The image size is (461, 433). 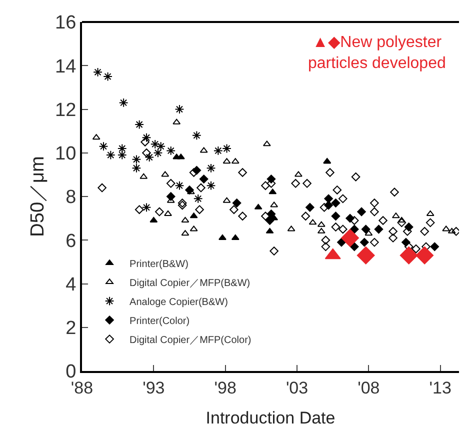 What do you see at coordinates (66, 67) in the screenshot?
I see `y-tick-label: 14` at bounding box center [66, 67].